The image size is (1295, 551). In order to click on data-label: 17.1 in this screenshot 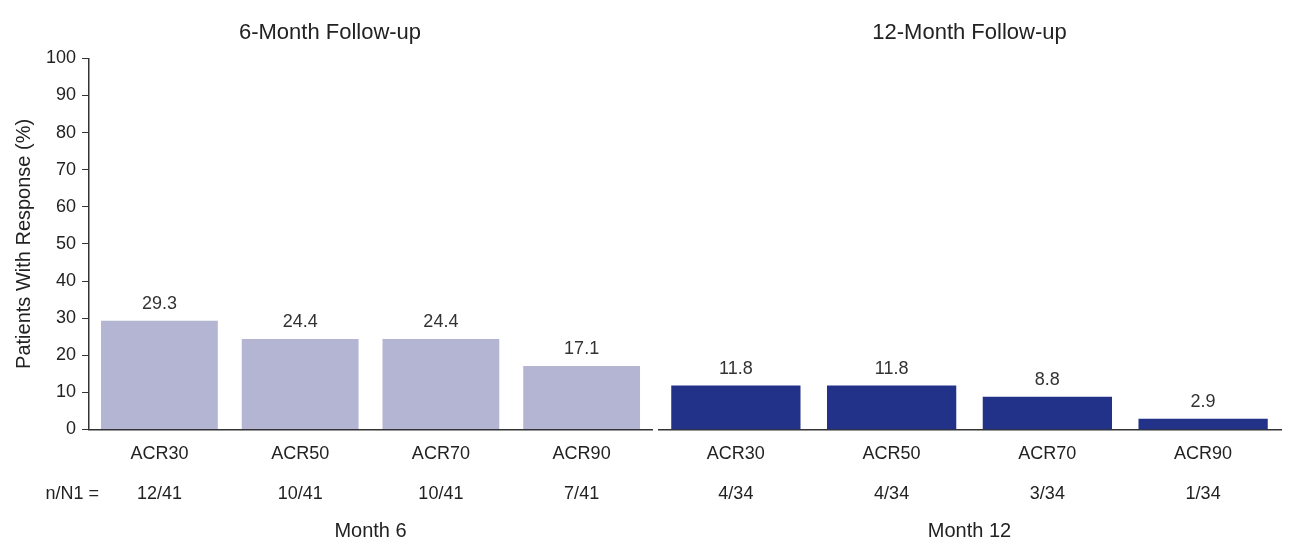, I will do `click(582, 347)`.